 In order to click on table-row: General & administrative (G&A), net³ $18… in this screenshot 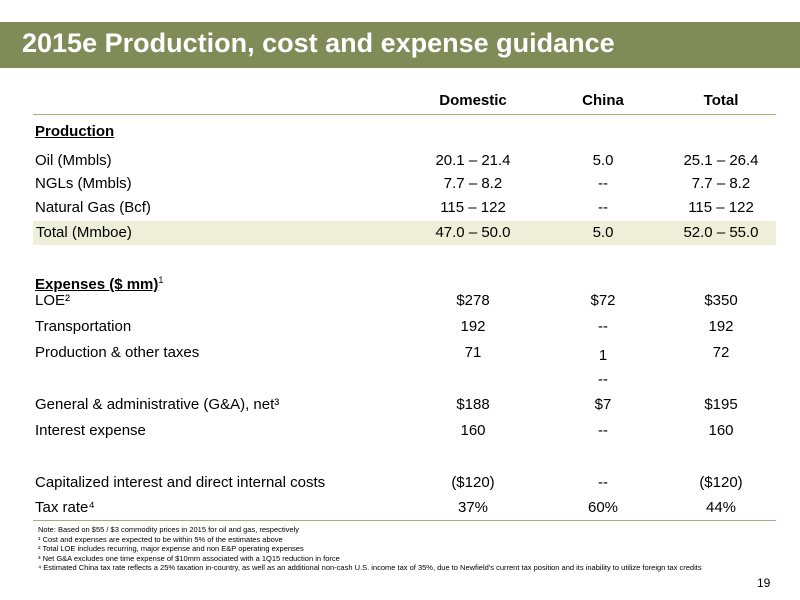, I will do `click(404, 405)`.